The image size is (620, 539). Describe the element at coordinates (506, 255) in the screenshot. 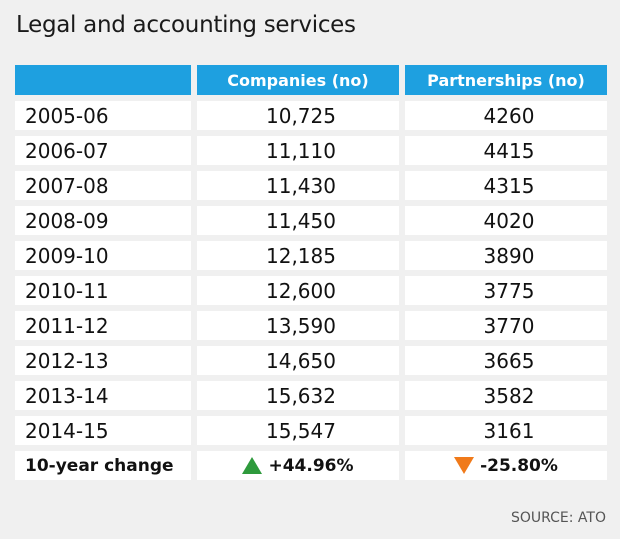

I see `partnerships-cell: 3890` at that location.